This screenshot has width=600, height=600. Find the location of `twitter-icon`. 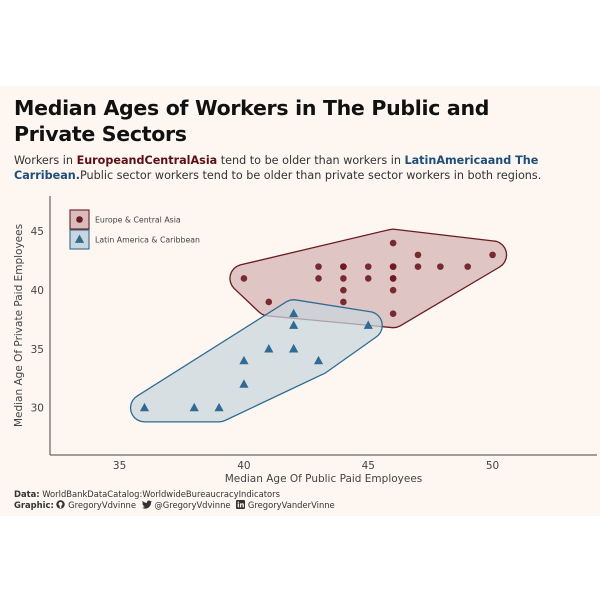

twitter-icon is located at coordinates (146, 504).